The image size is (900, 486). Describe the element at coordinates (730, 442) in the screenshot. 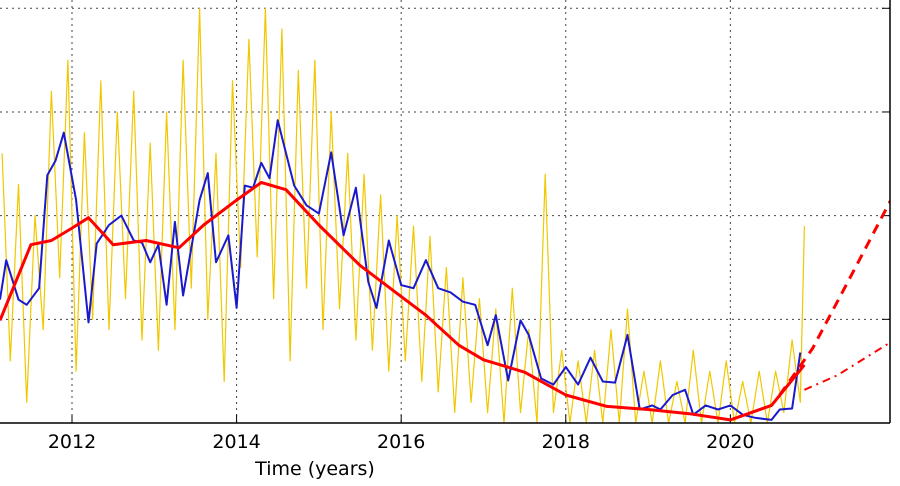

I see `x-tick-label: 2020` at that location.